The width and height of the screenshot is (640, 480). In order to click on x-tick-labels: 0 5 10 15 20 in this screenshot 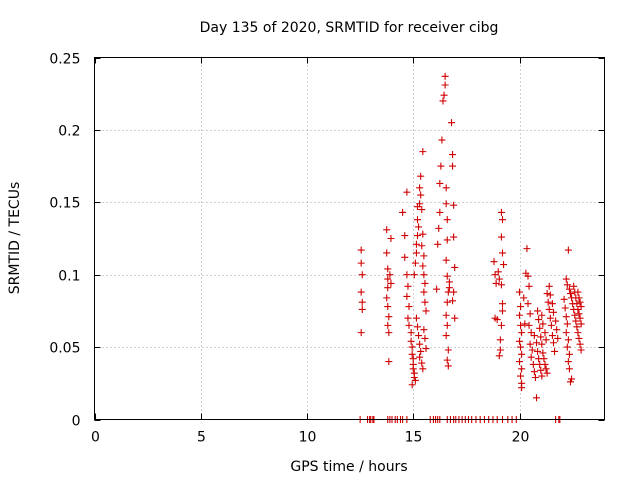, I will do `click(310, 438)`.